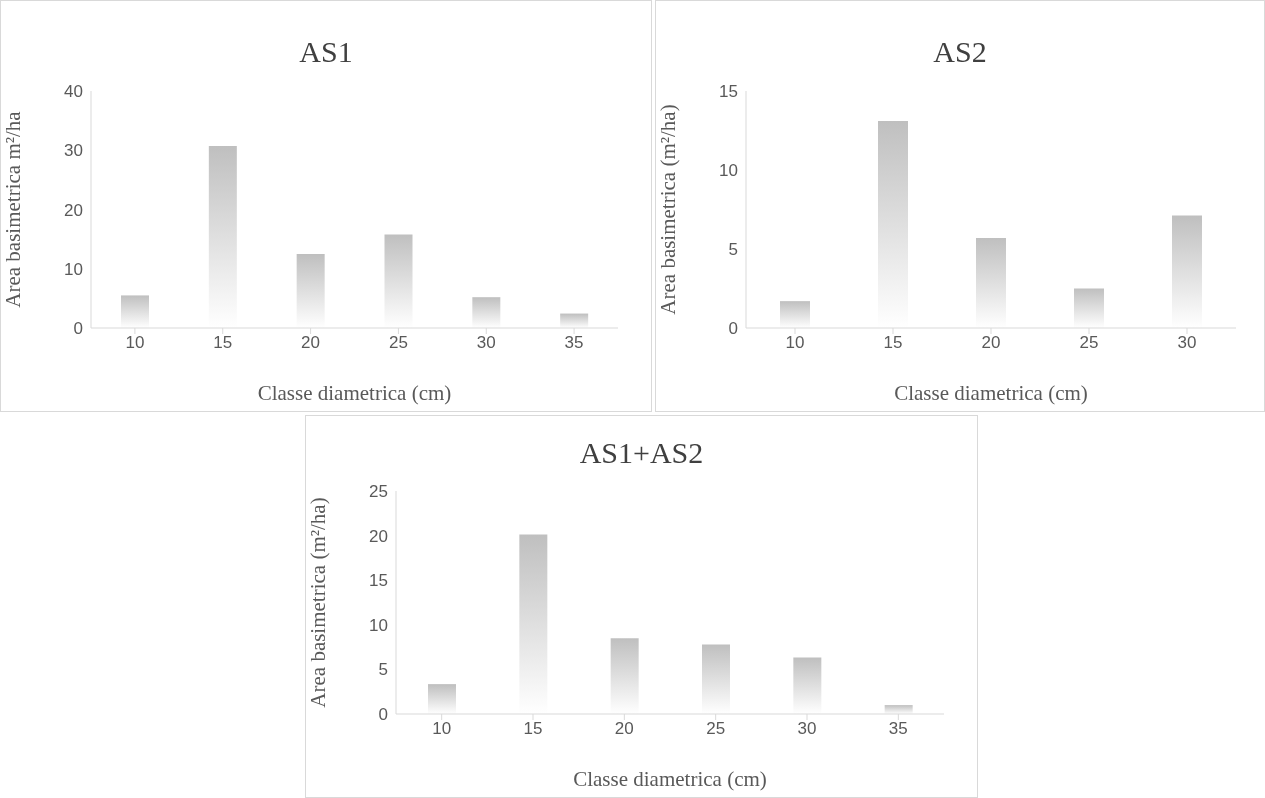  What do you see at coordinates (326, 52) in the screenshot?
I see `chart-title: AS1` at bounding box center [326, 52].